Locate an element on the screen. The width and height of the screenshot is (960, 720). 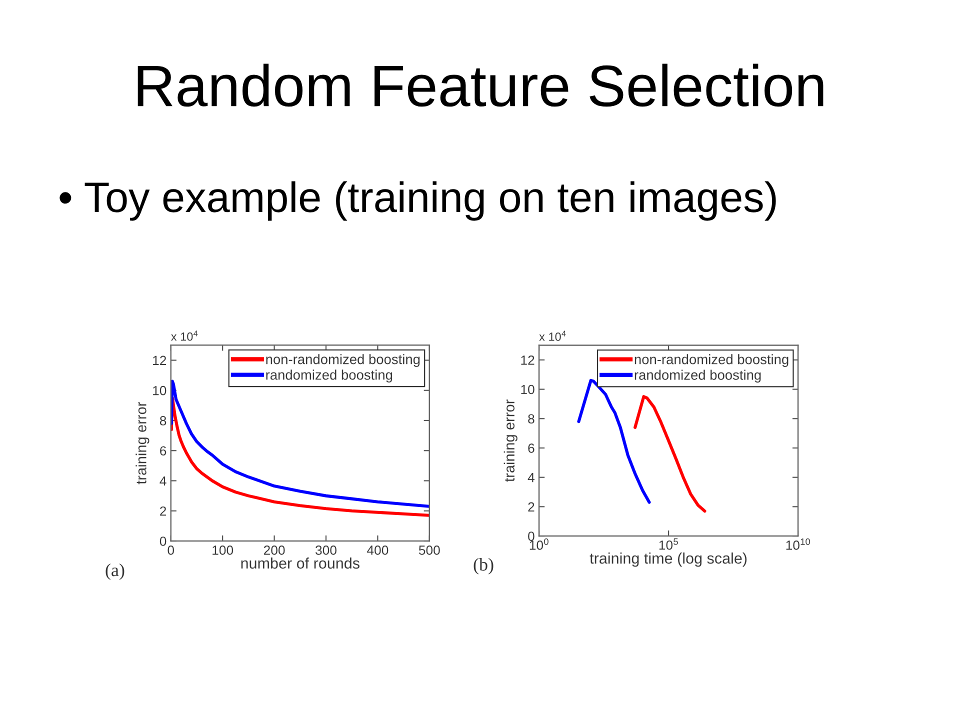
text: (b) is located at coordinates (484, 566).